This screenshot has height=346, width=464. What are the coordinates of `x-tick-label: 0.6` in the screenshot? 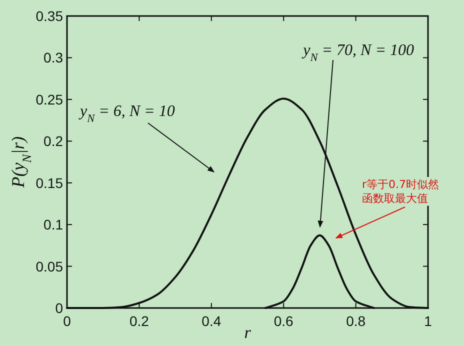 It's located at (284, 321).